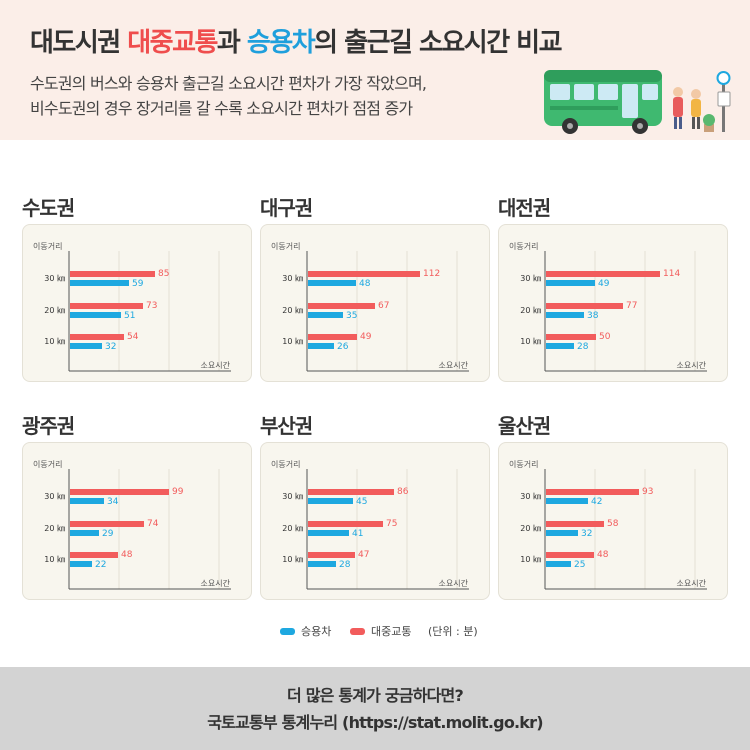  I want to click on data-label-car: 34, so click(113, 502).